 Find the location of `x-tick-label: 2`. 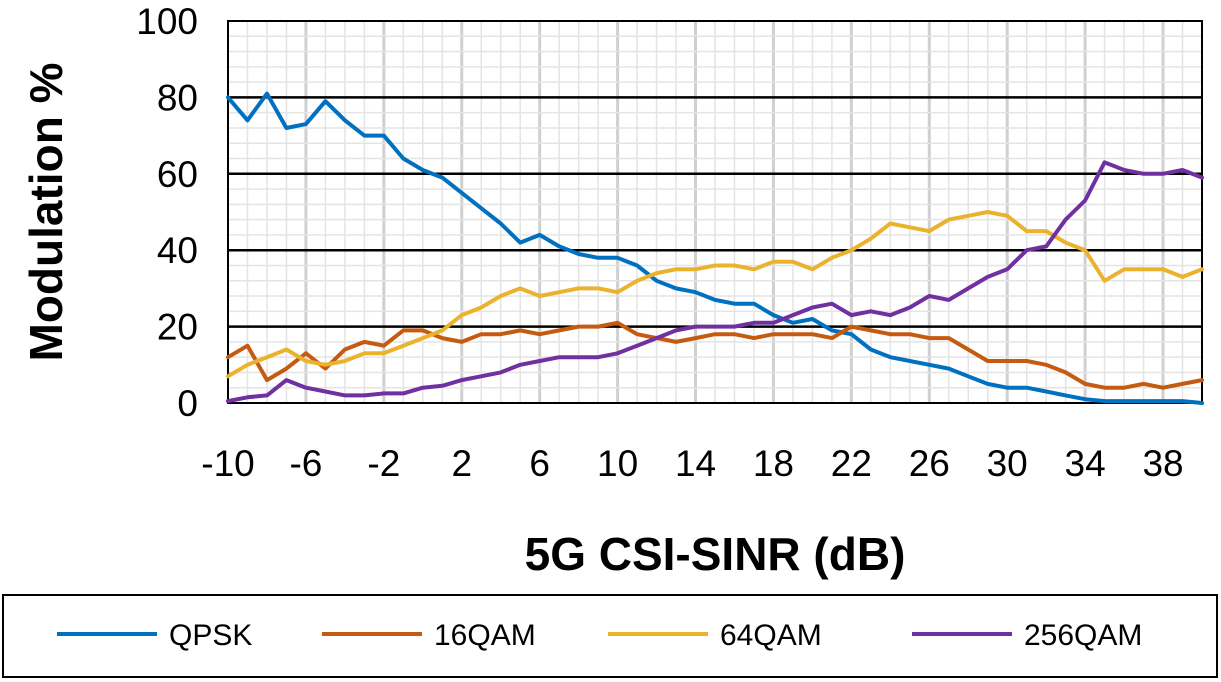

x-tick-label: 2 is located at coordinates (461, 463).